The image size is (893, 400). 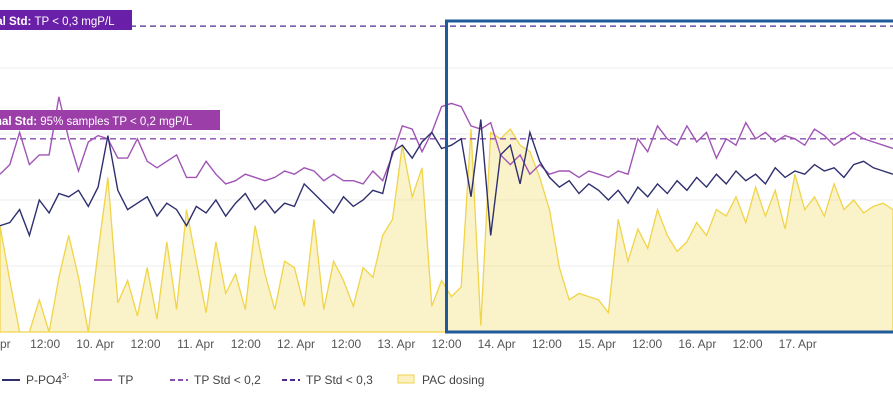 I want to click on legend-item: P-PO43-, so click(x=35, y=379).